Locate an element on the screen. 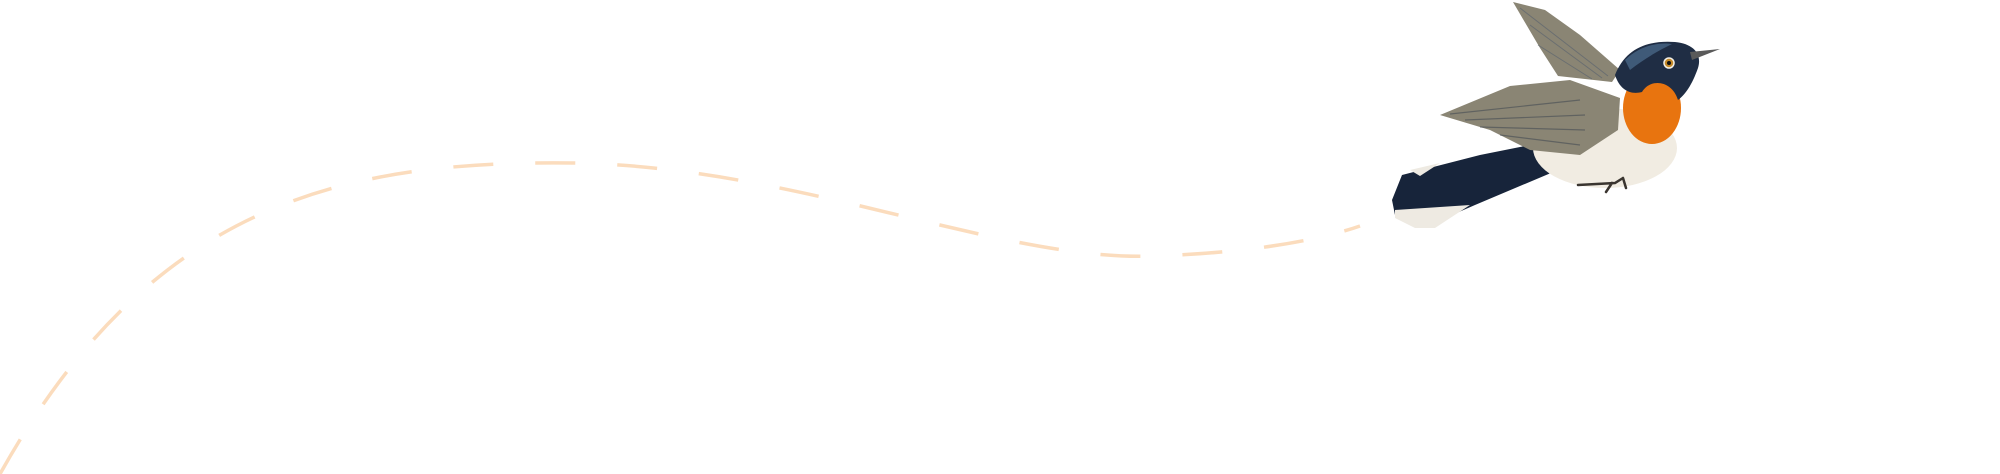 The image size is (2000, 474). tail-white-upper is located at coordinates (1425, 169).